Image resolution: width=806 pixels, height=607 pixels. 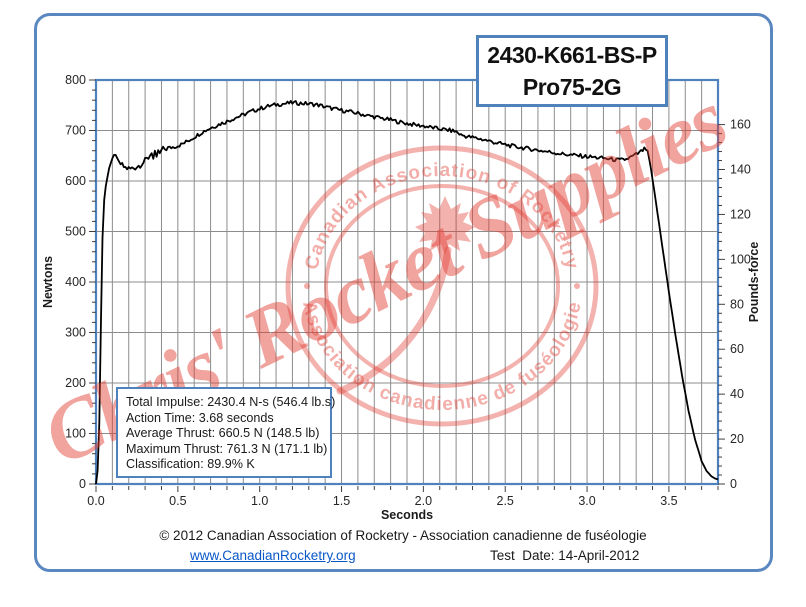 I want to click on website-link: www.CanadianRocketry.org, so click(x=273, y=555).